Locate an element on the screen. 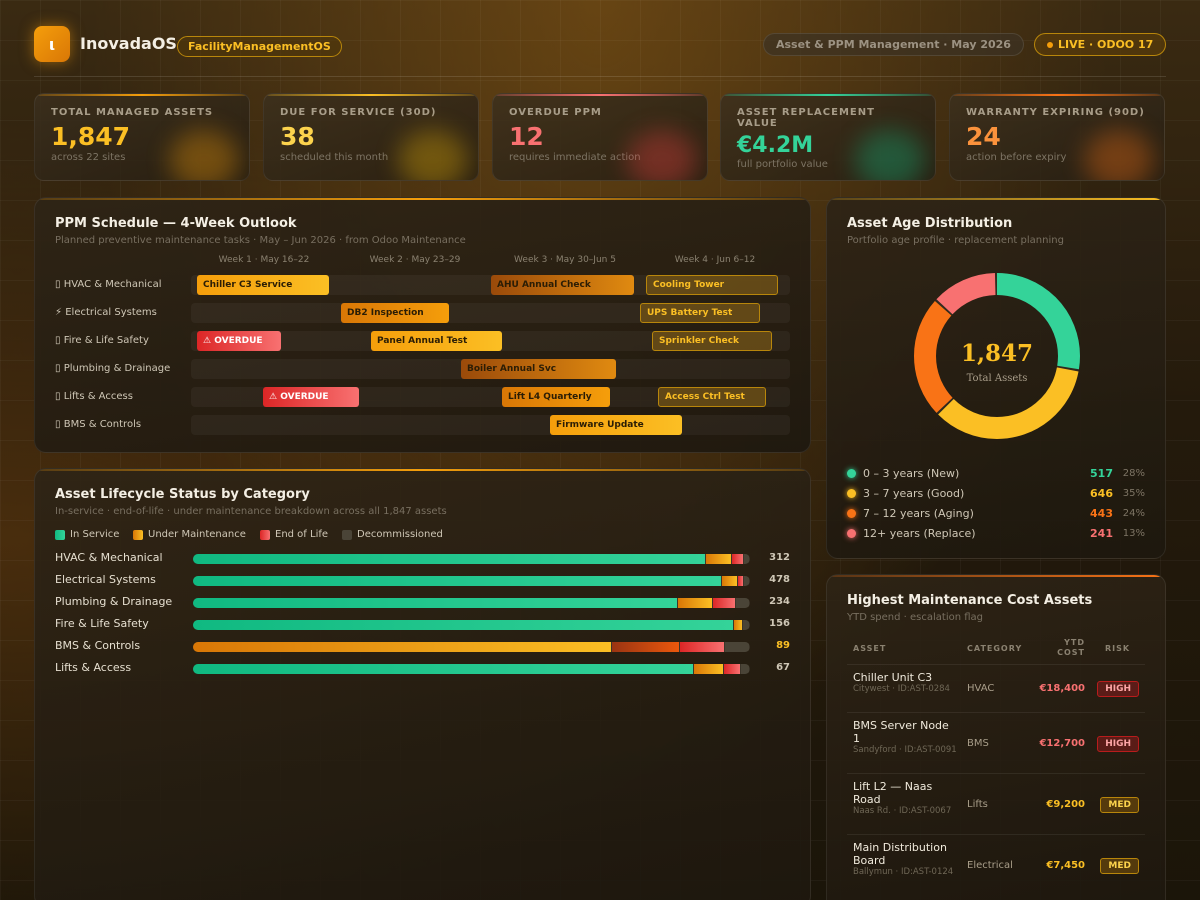 The image size is (1200, 900). asset-category: BMS is located at coordinates (978, 743).